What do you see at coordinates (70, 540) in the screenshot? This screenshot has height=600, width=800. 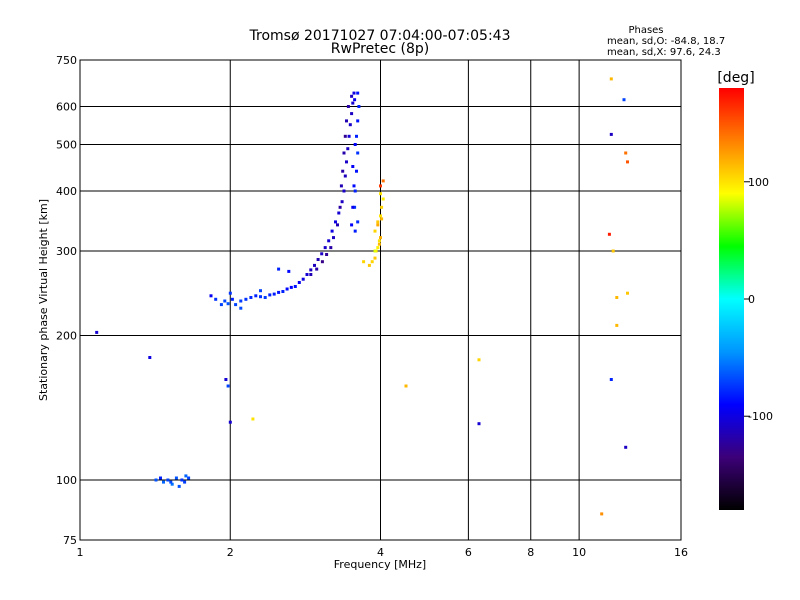 I see `y-tick-label: 75` at bounding box center [70, 540].